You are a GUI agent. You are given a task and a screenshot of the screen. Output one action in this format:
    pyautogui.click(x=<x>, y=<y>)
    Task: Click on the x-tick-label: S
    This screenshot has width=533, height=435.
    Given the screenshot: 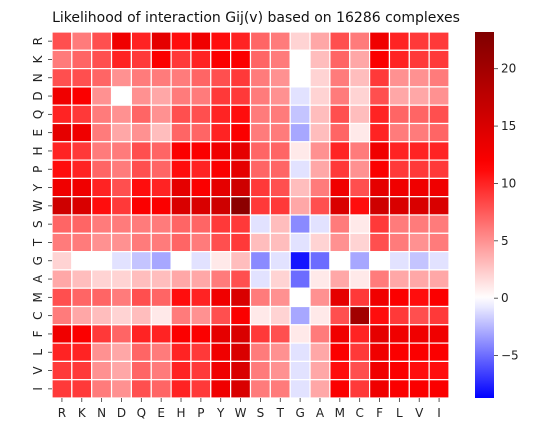 What is the action you would take?
    pyautogui.click(x=261, y=413)
    